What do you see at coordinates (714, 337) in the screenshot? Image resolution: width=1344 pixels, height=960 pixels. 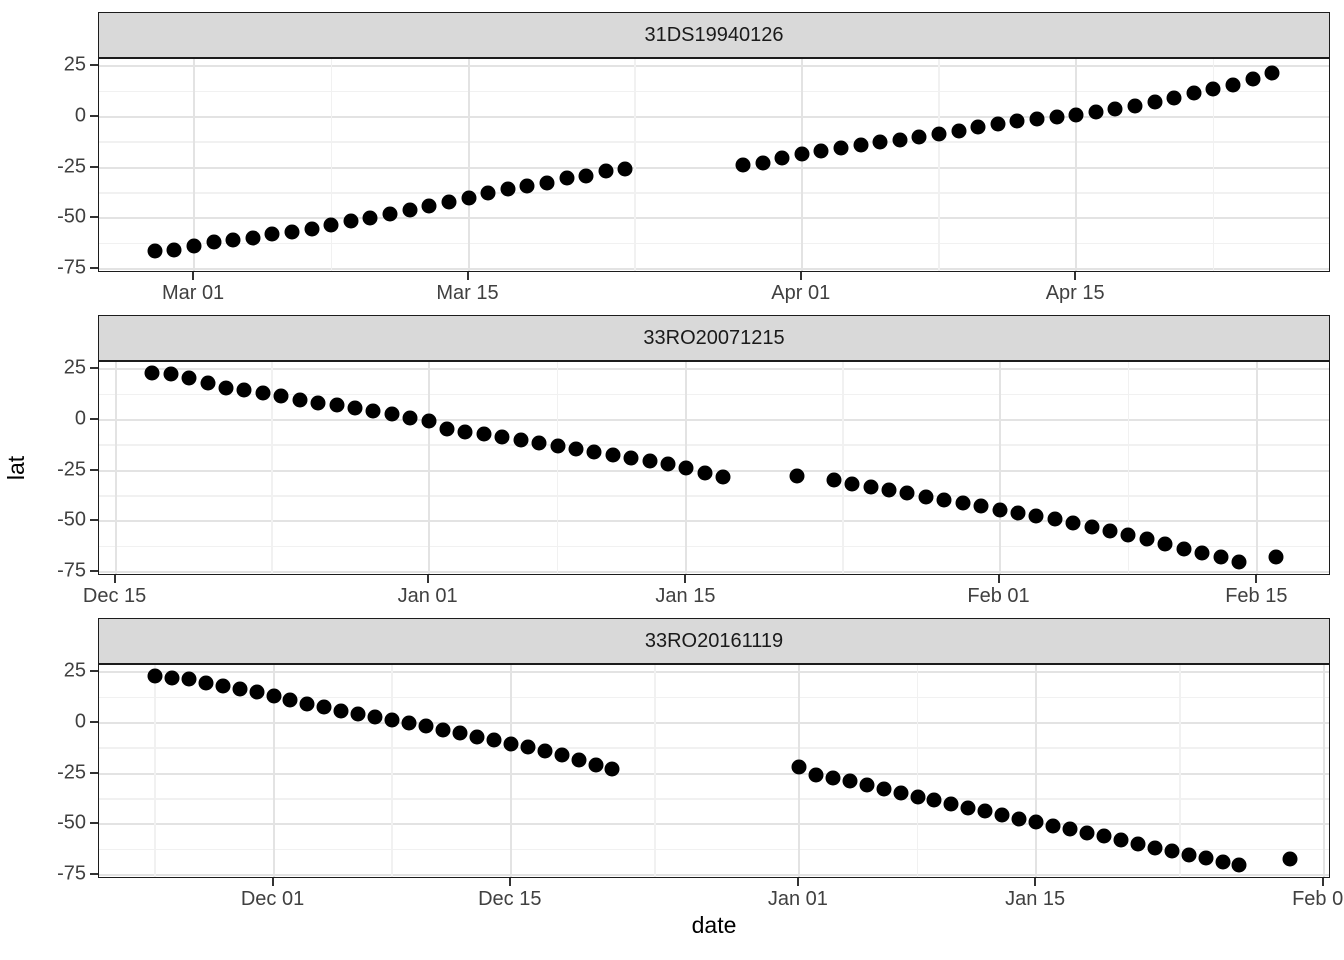 I see `facet-strip-title: 33RO20071215` at bounding box center [714, 337].